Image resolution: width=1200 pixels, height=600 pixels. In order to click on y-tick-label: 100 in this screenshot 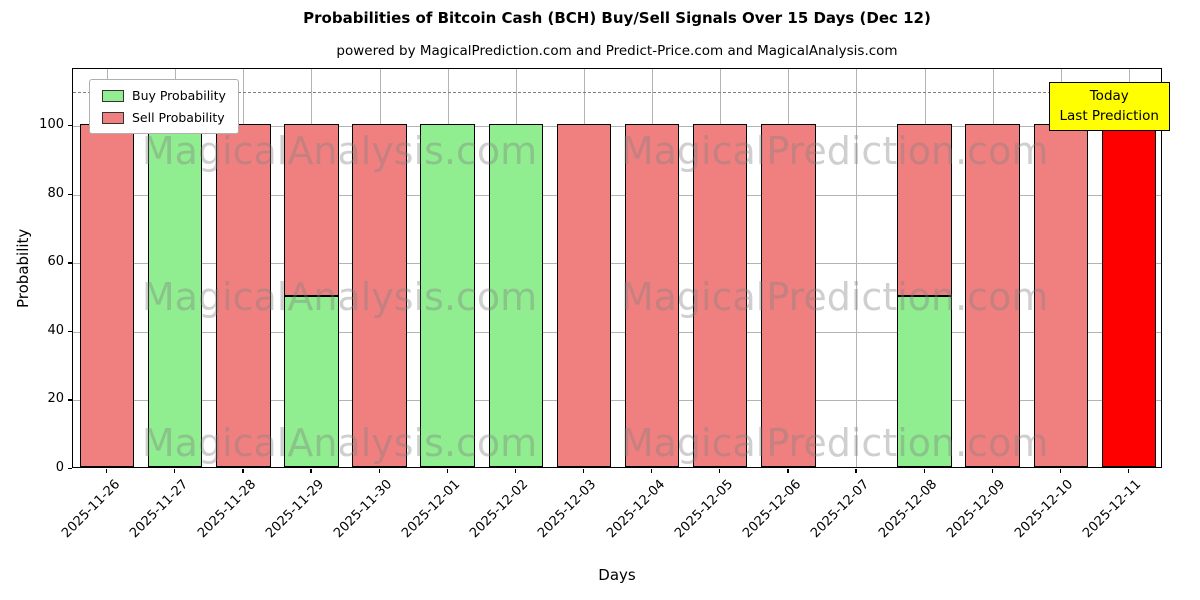, I will do `click(51, 125)`.